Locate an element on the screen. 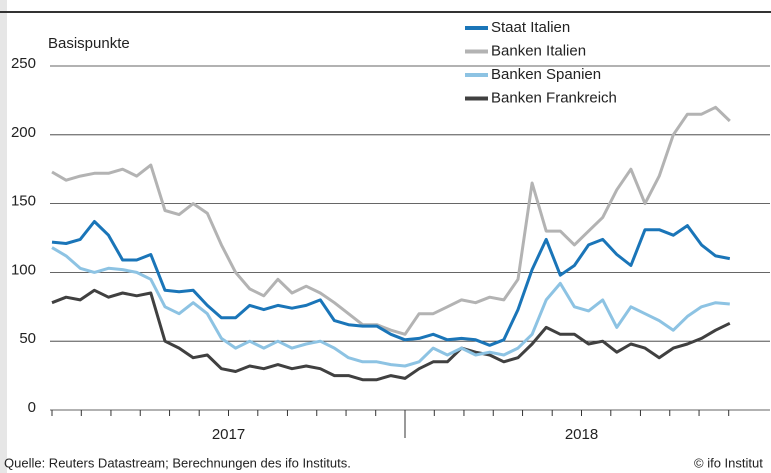  y-tick-label: 250 is located at coordinates (23, 63).